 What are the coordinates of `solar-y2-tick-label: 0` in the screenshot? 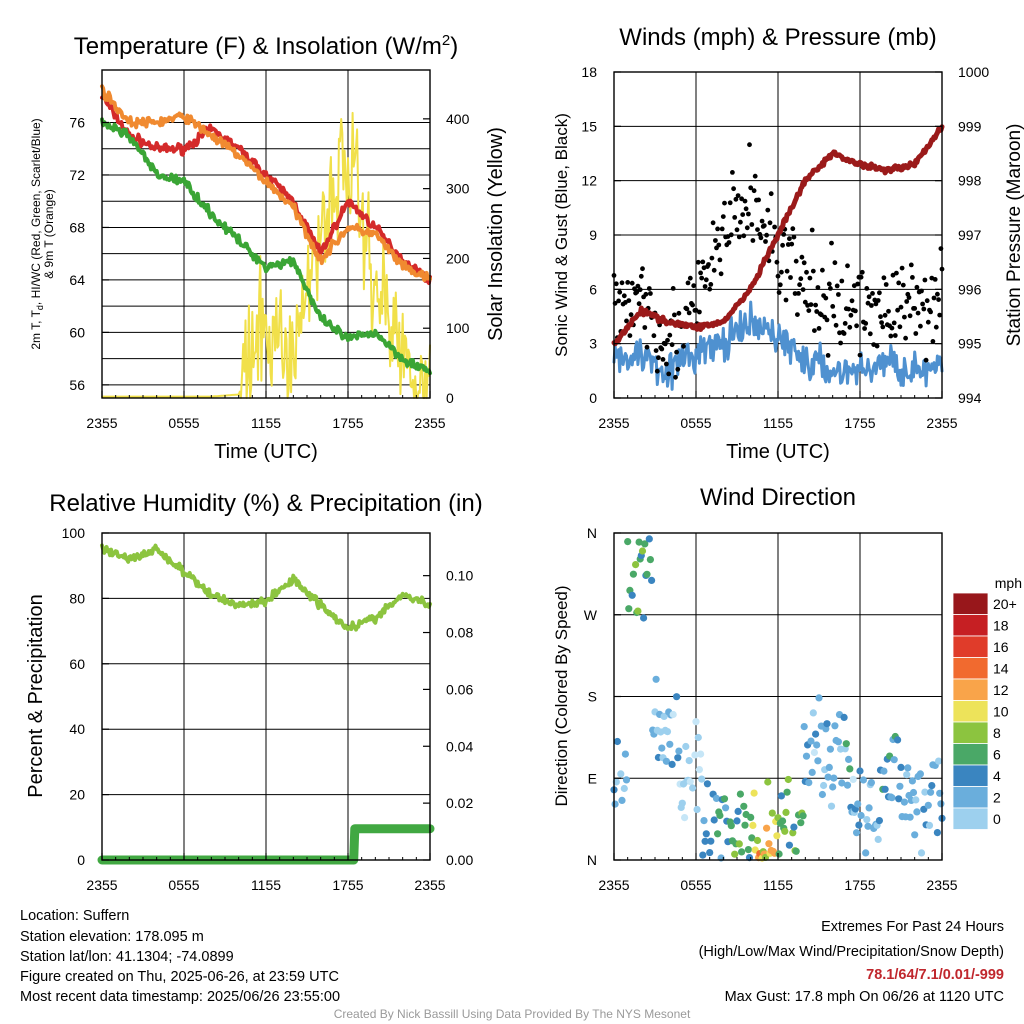 It's located at (450, 398).